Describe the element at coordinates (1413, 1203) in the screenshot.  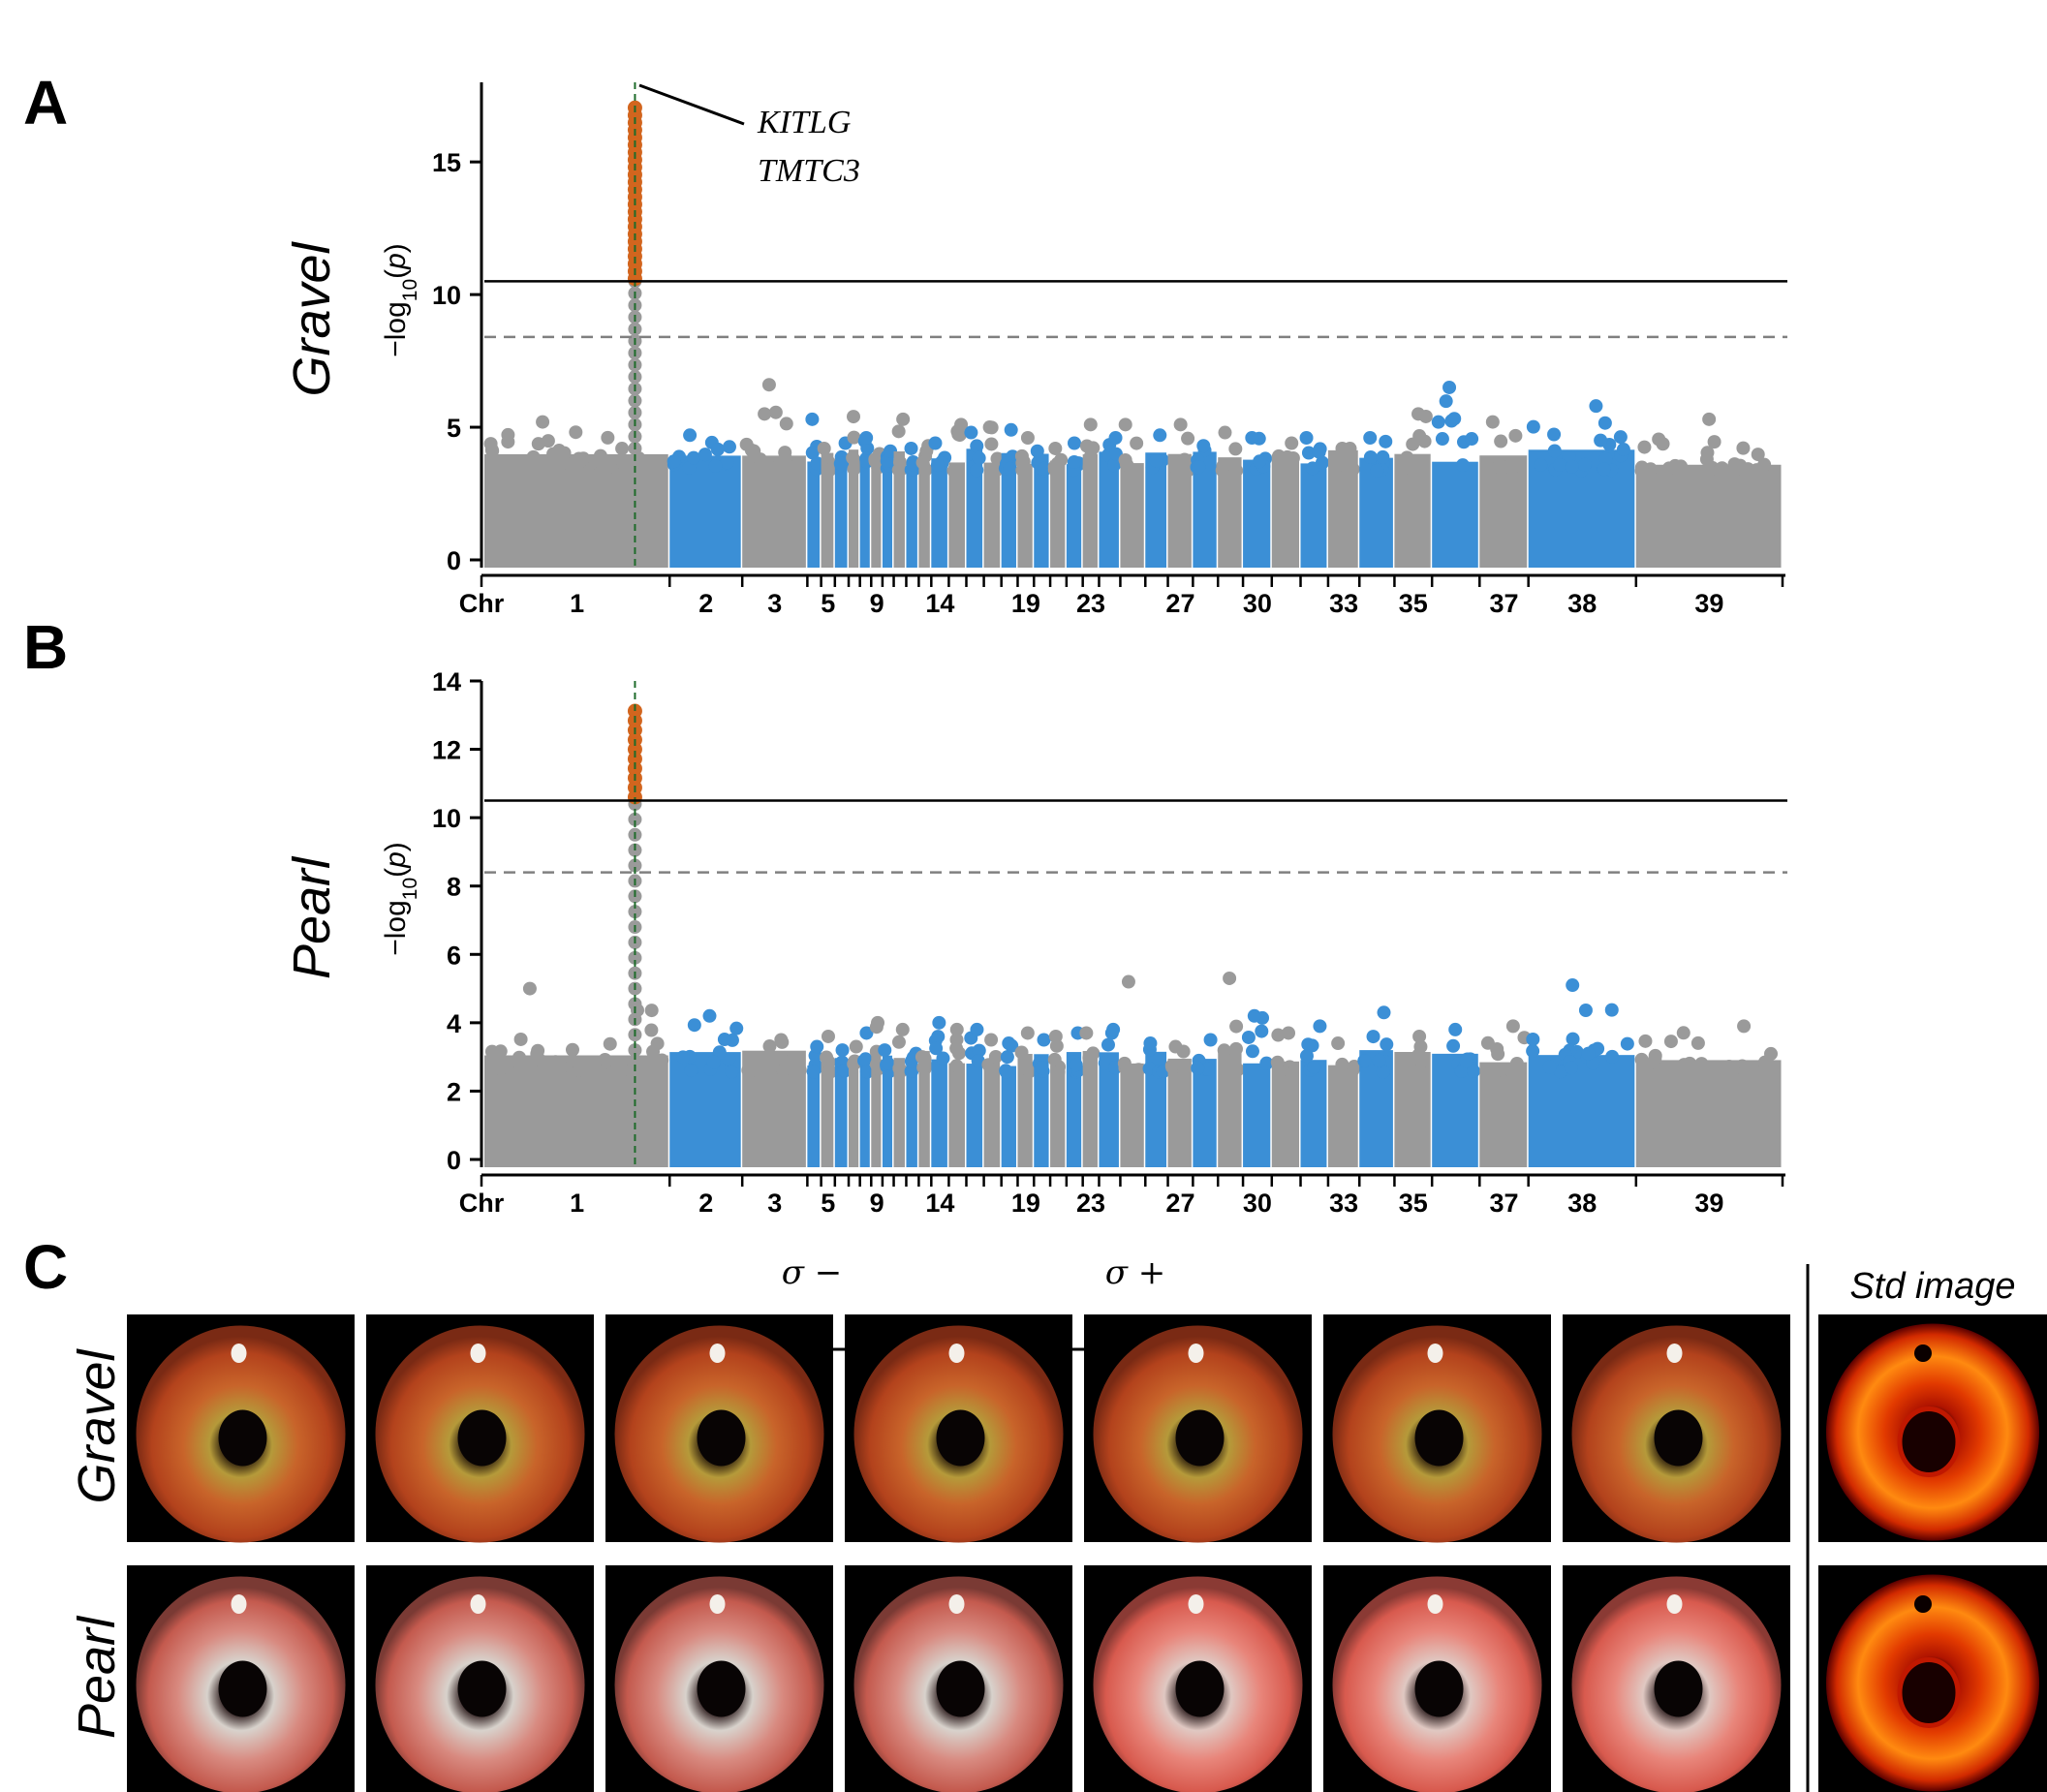
I see `chromosome-label-35: 35` at that location.